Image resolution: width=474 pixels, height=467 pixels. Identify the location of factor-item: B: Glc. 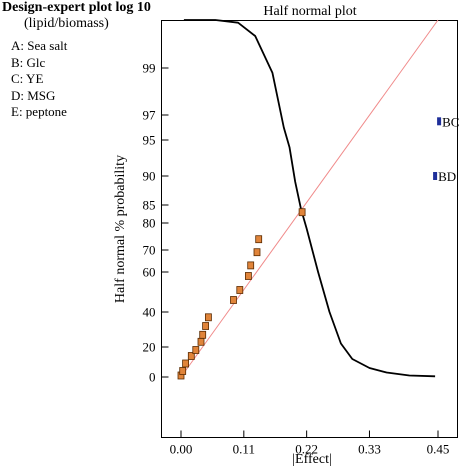
(28, 62).